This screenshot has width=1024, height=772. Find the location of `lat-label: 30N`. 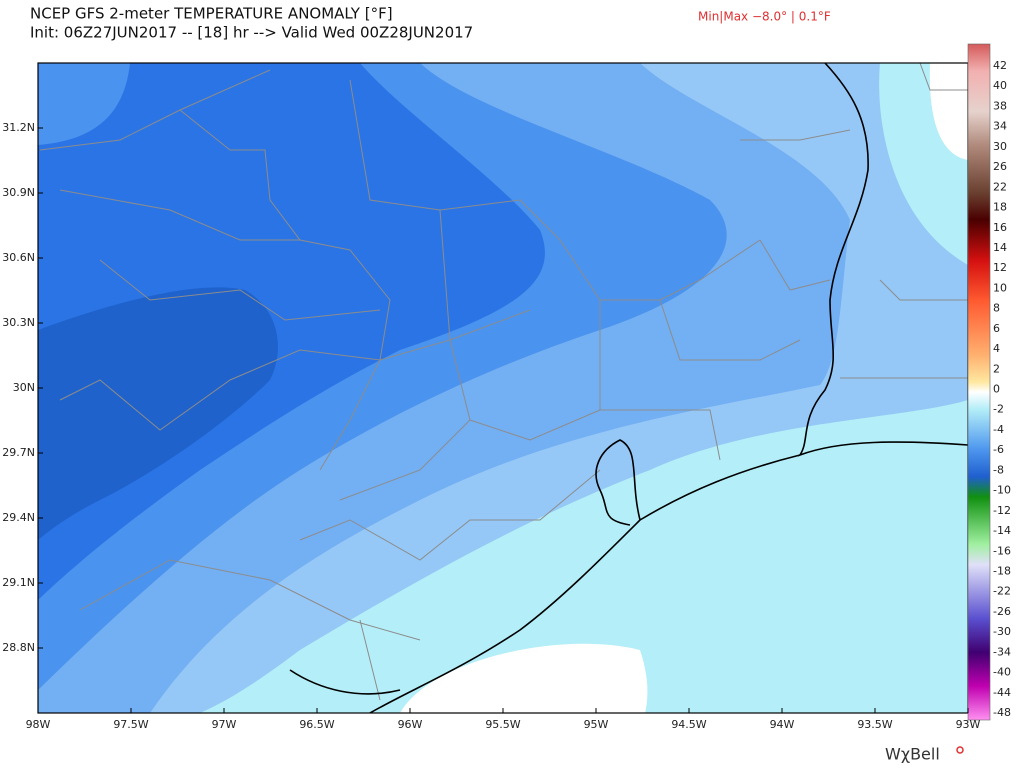

lat-label: 30N is located at coordinates (24, 387).